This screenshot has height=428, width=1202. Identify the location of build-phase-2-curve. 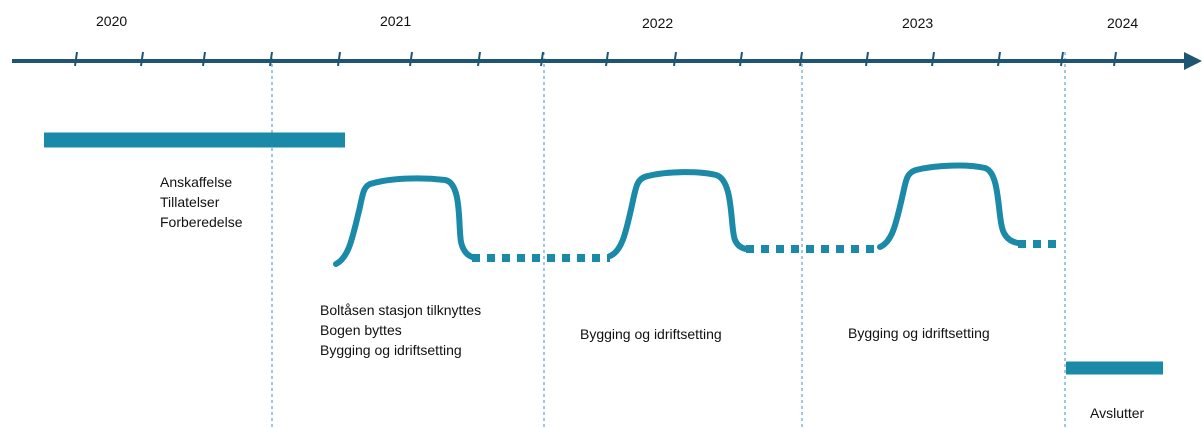
(678, 214).